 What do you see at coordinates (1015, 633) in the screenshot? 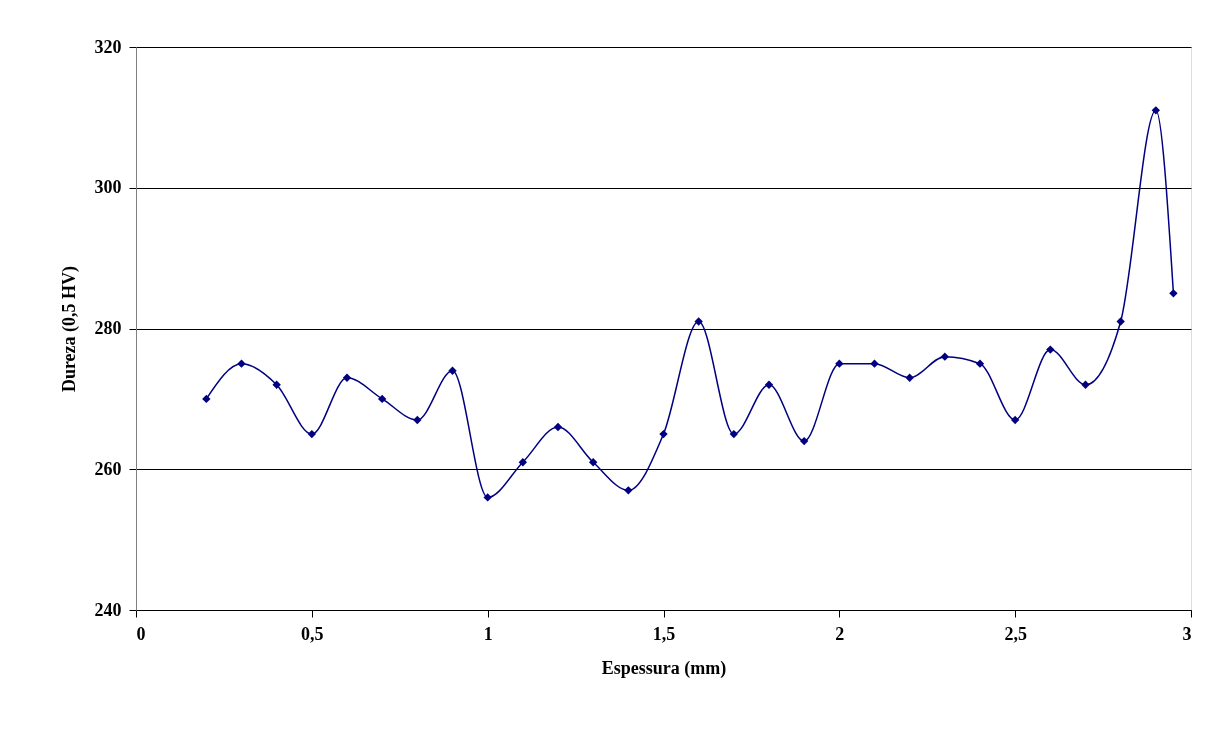
I see `x-tick-label: 2,5` at bounding box center [1015, 633].